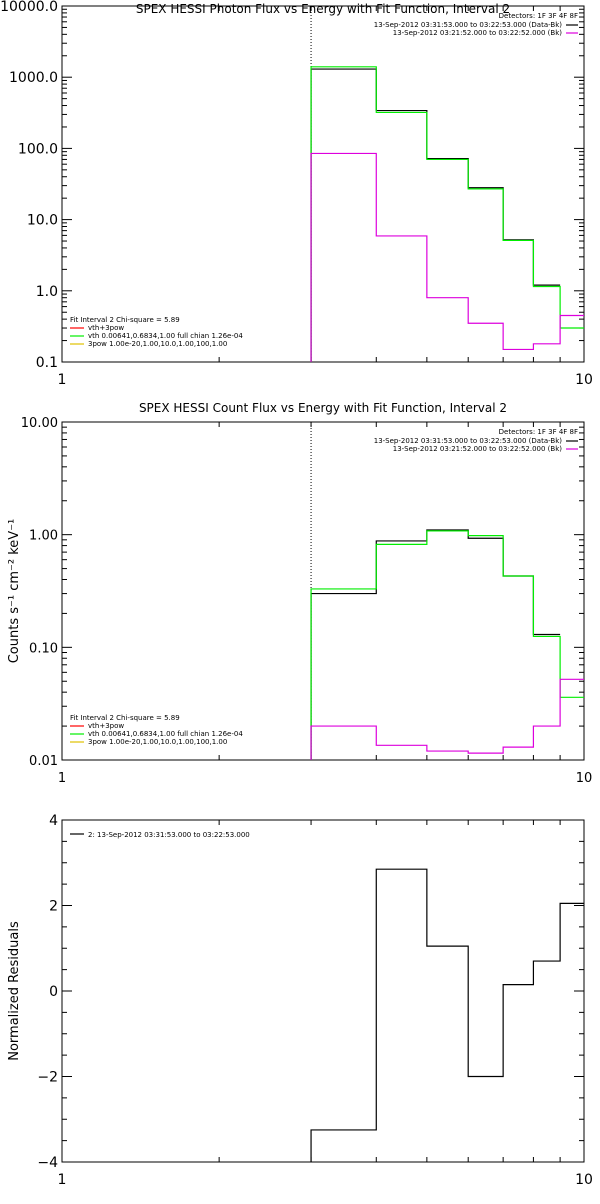  Describe the element at coordinates (29, 7) in the screenshot. I see `y-tick-label: 10000.0` at that location.